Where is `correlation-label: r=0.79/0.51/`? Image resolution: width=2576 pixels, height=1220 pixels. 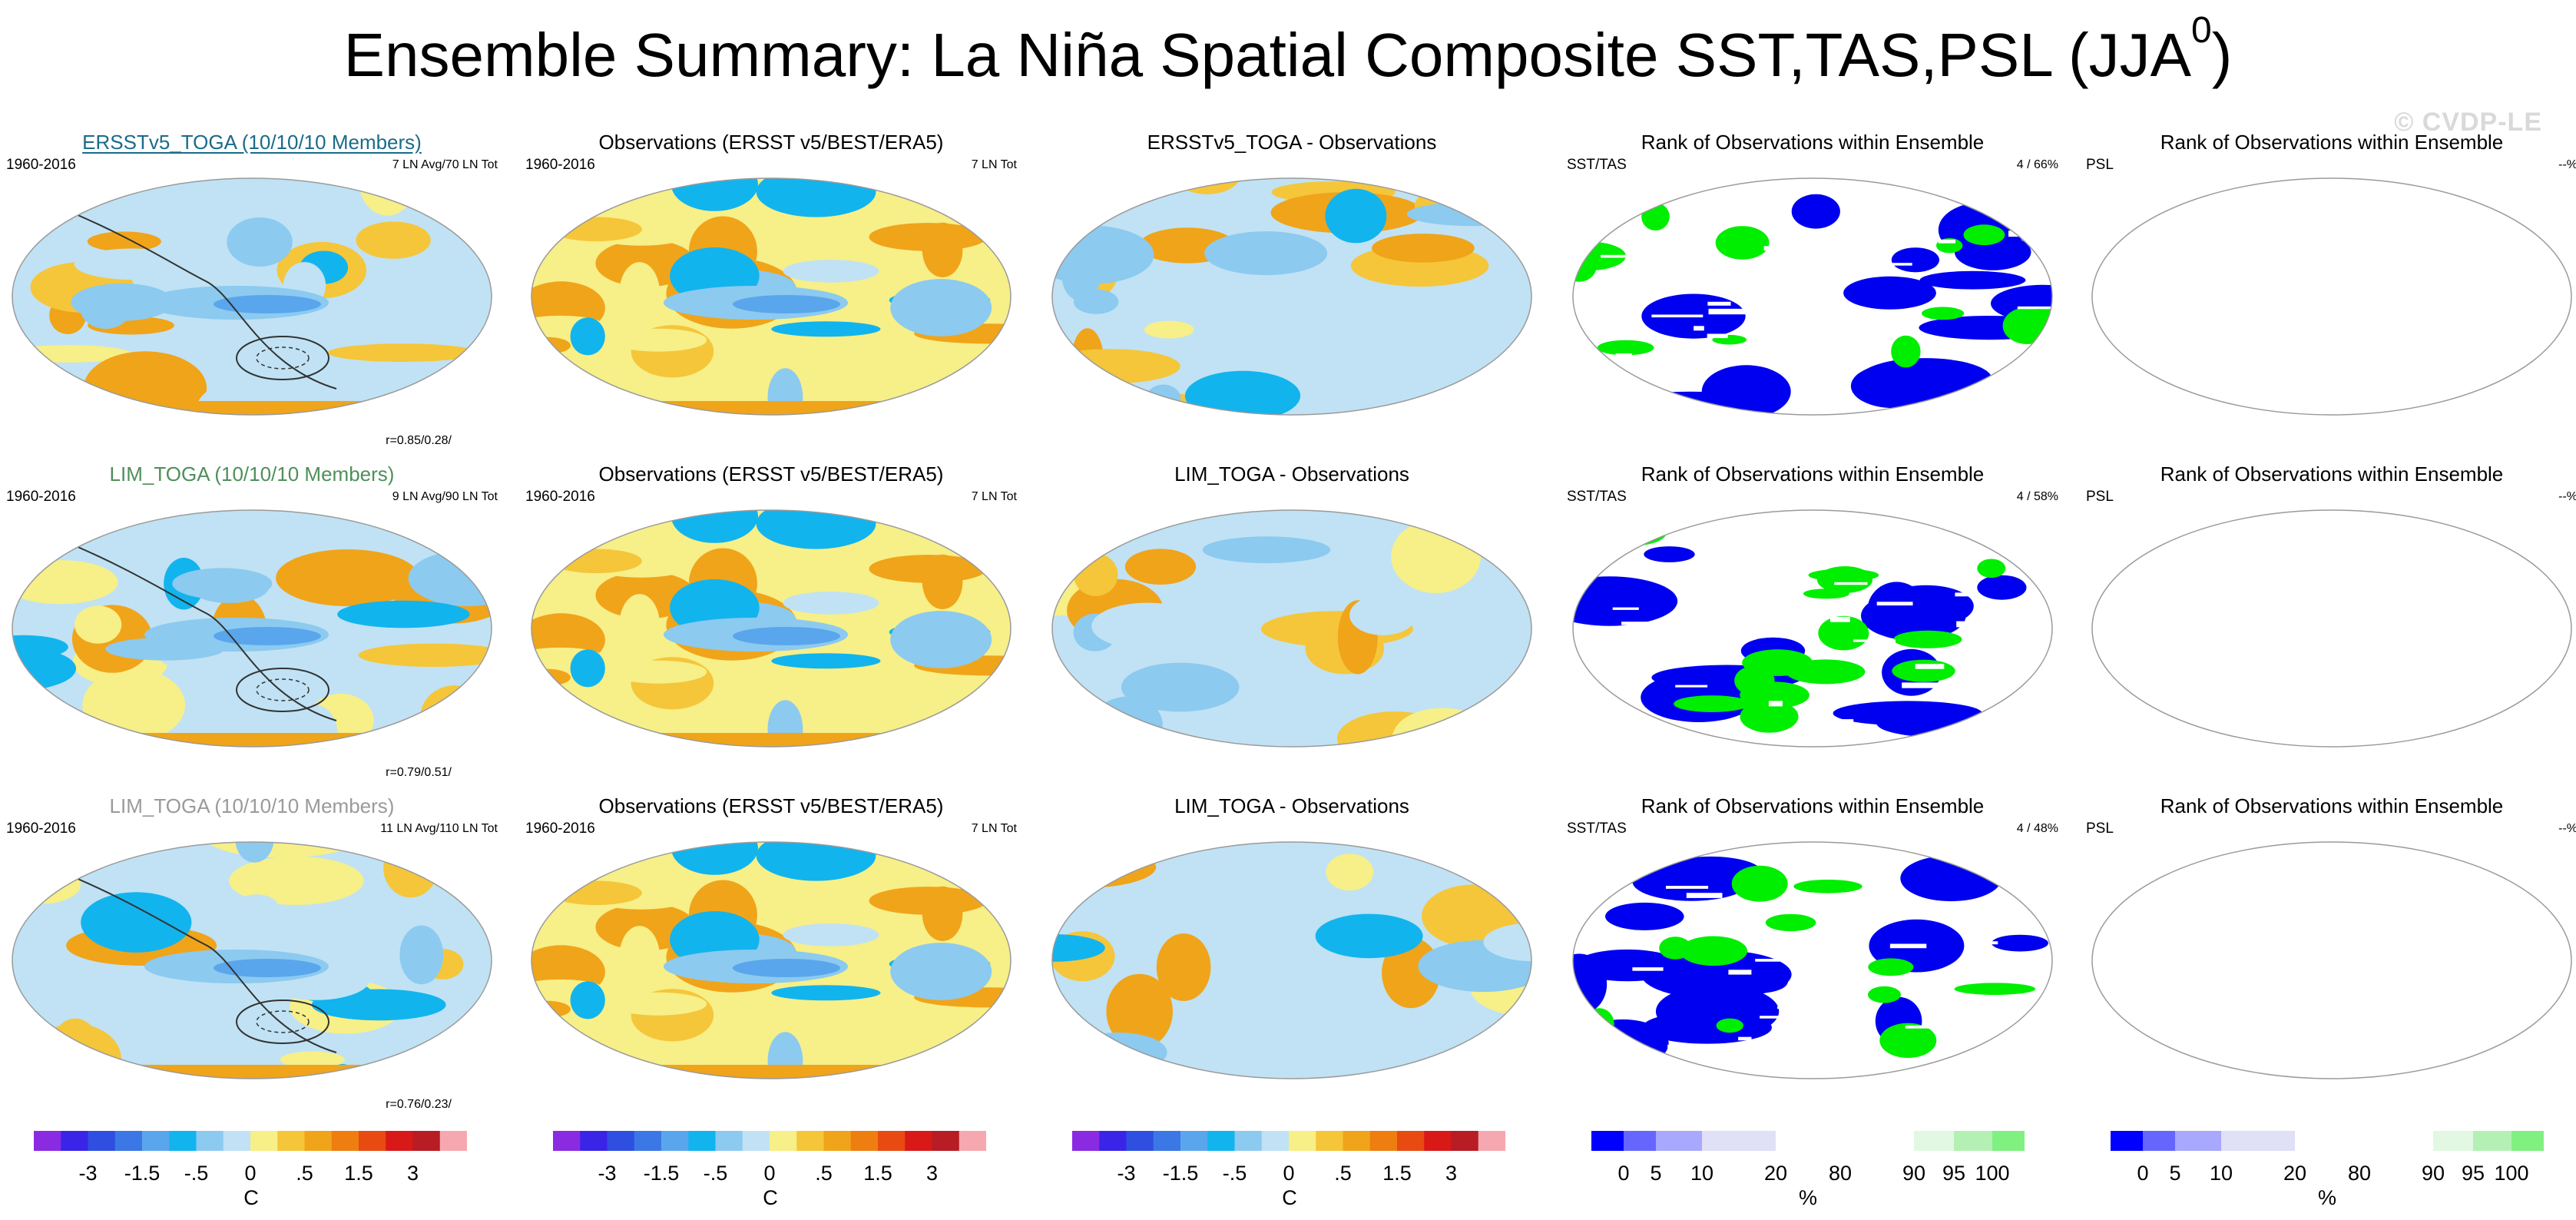
correlation-label: r=0.79/0.51/ is located at coordinates (419, 772).